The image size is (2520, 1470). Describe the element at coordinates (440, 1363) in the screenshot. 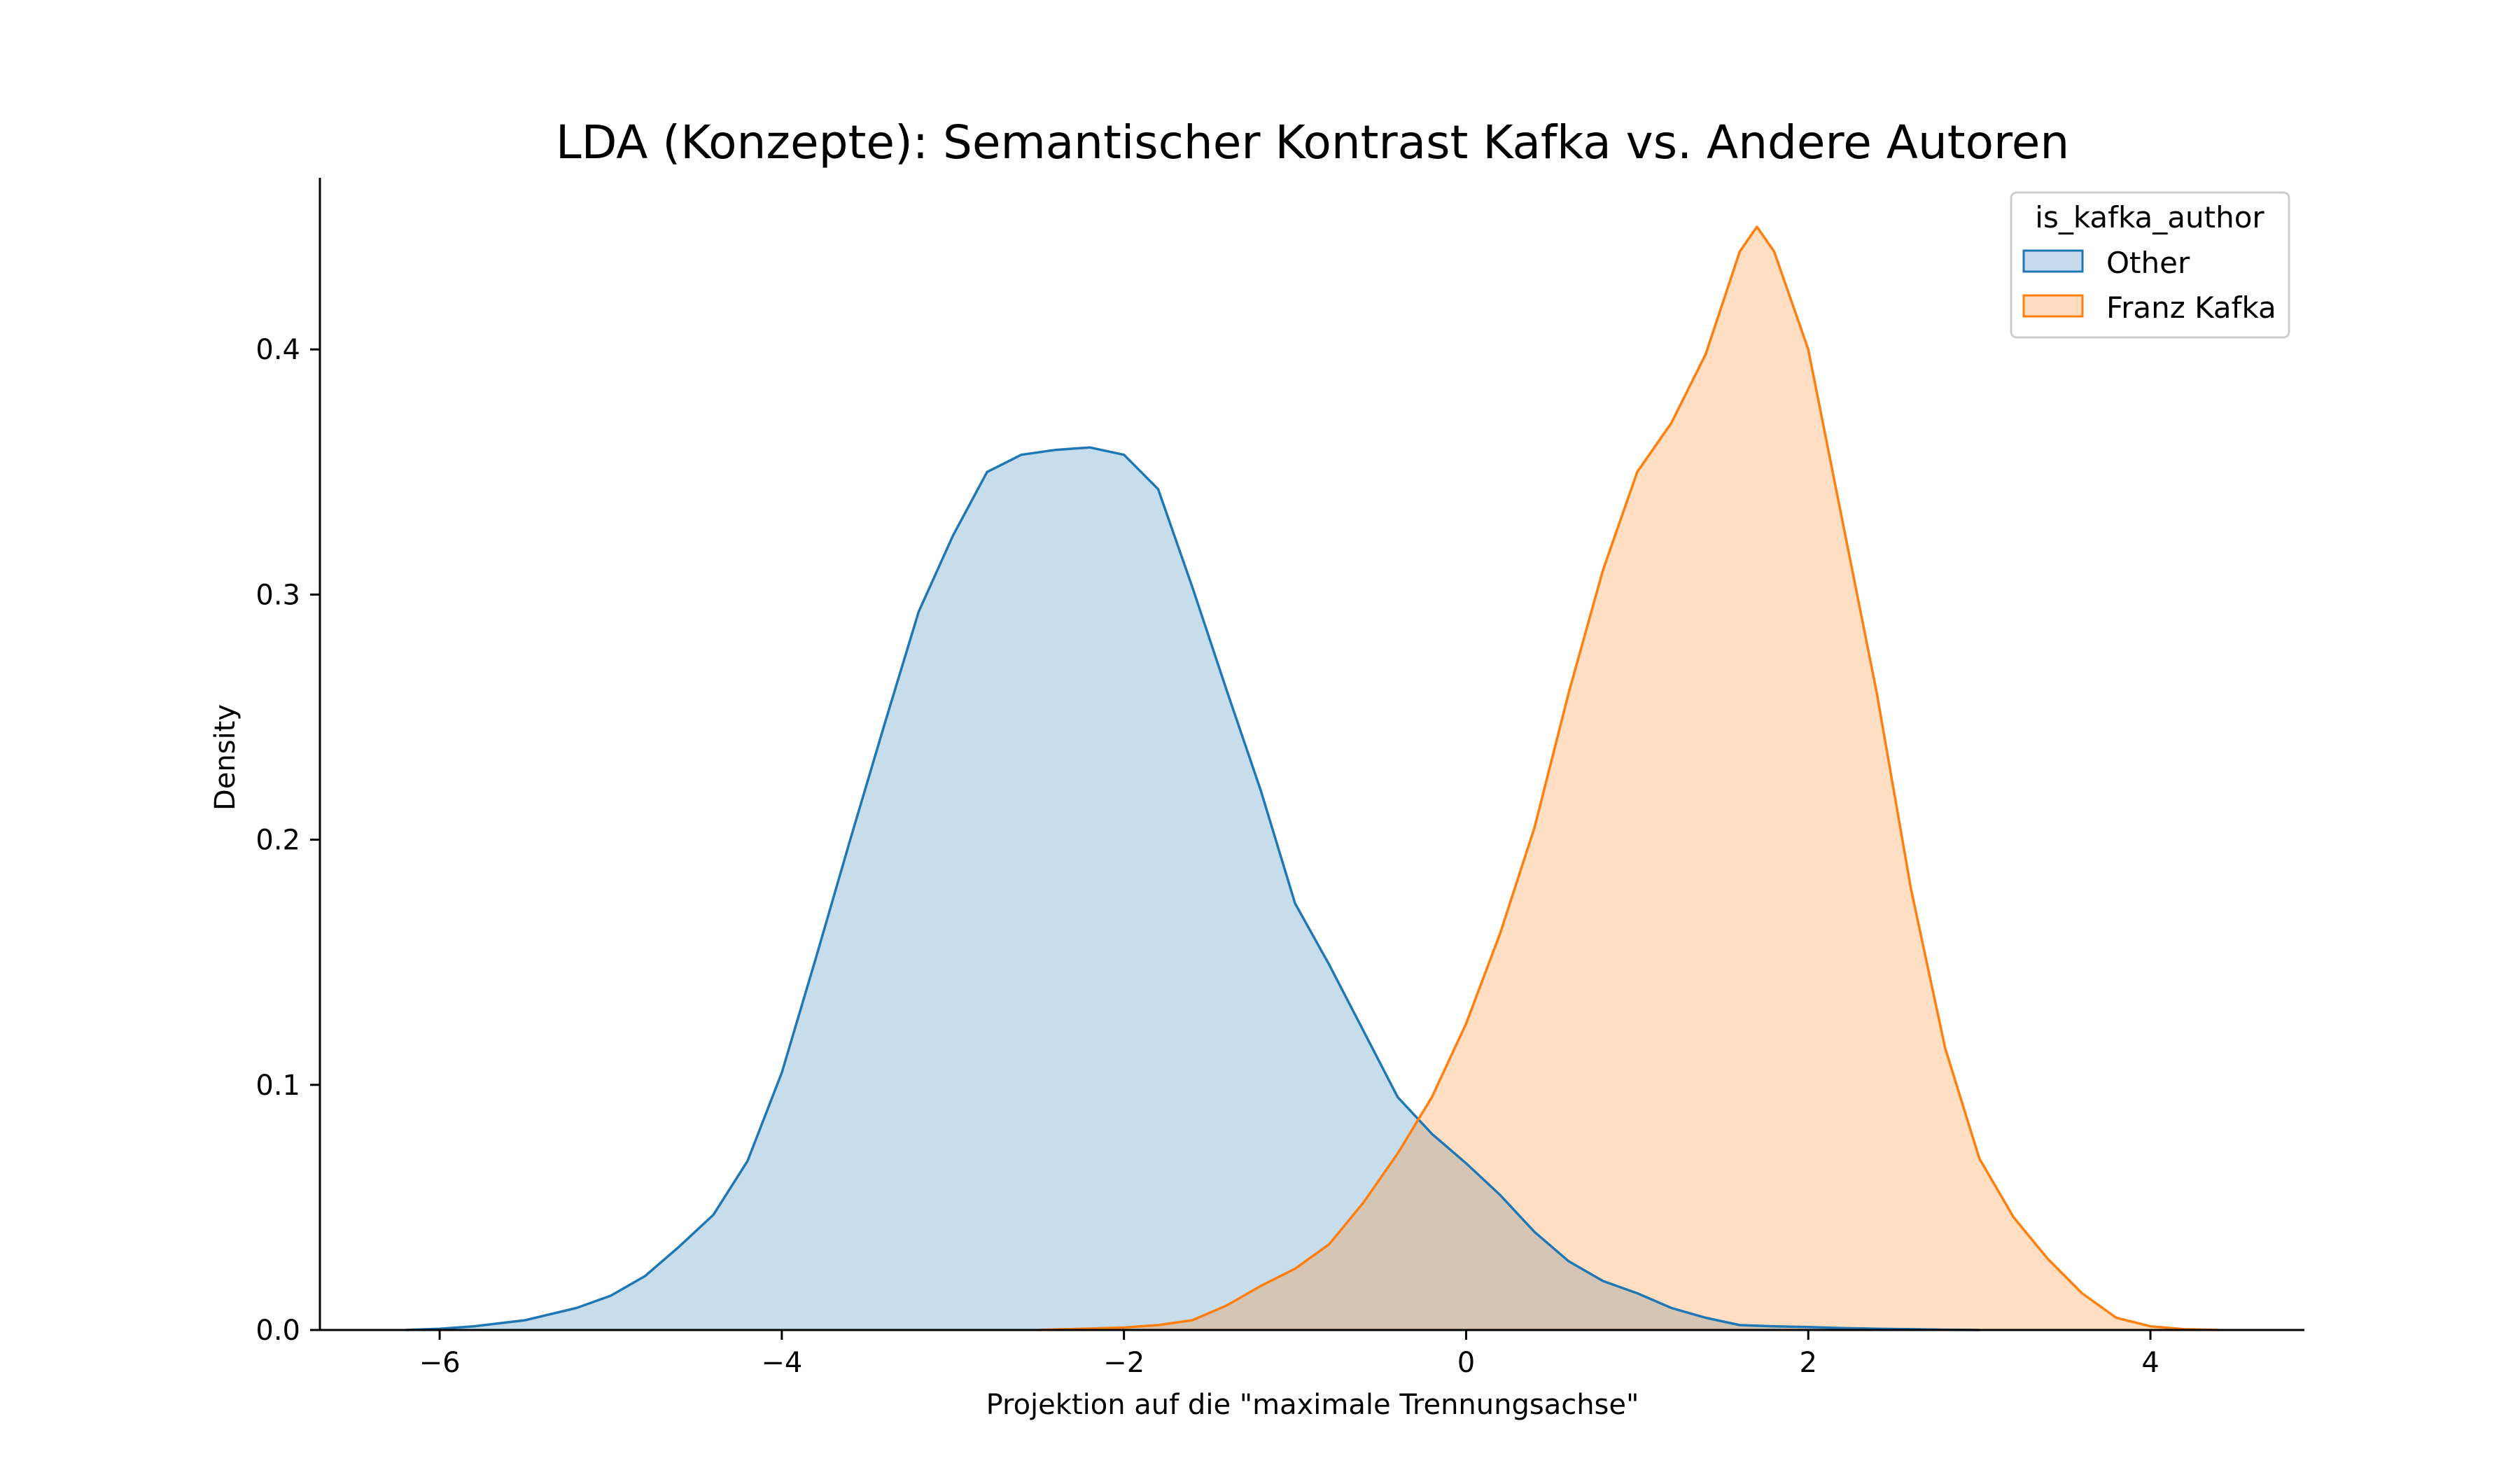

I see `x-tick-label: −6` at that location.